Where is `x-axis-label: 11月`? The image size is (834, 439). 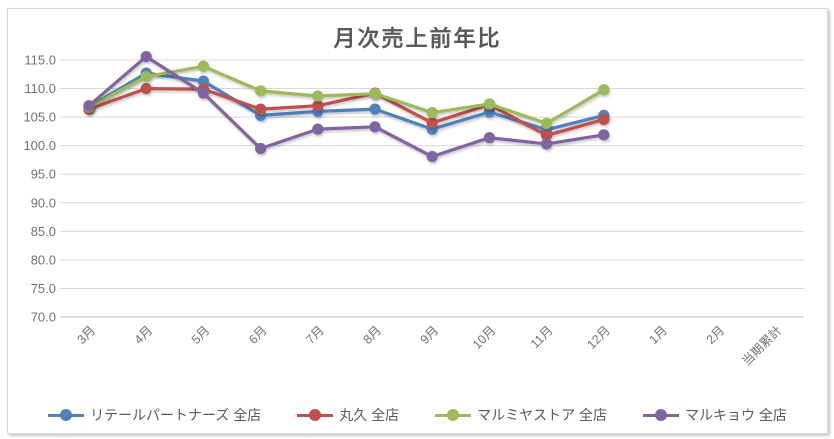 x-axis-label: 11月 is located at coordinates (542, 337).